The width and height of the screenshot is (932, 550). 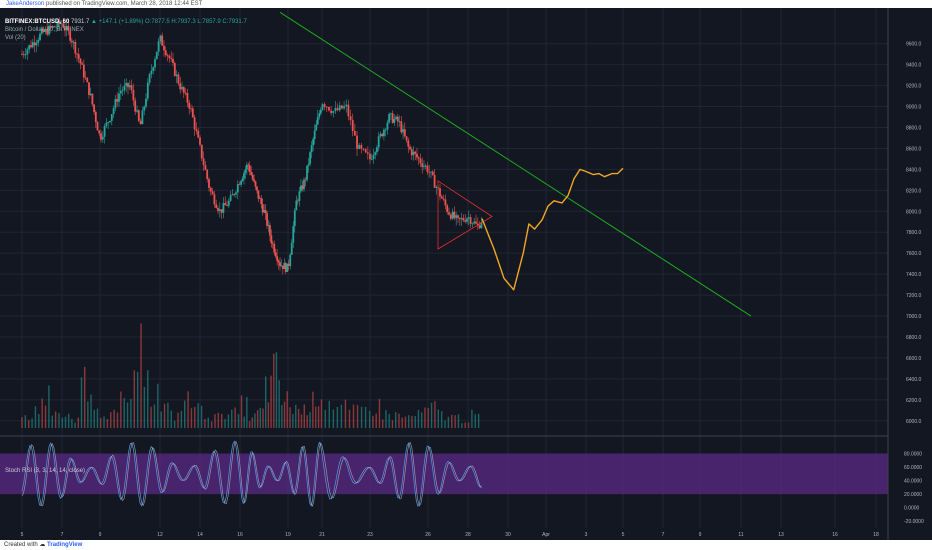 I want to click on time-tick-label: 26, so click(x=428, y=535).